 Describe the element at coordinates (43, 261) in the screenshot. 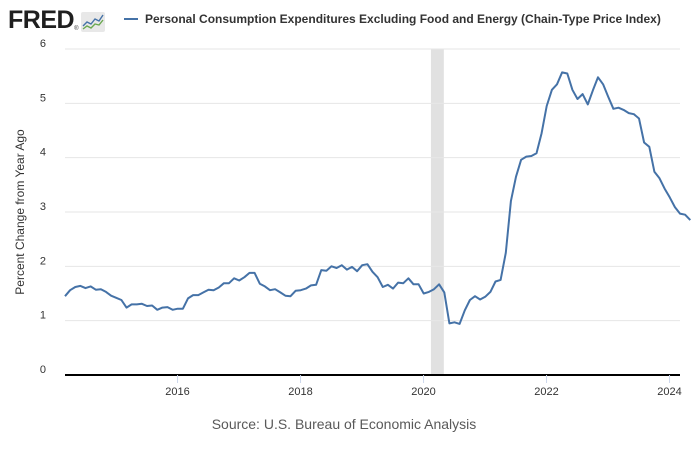

I see `y-tick-label: 2` at that location.